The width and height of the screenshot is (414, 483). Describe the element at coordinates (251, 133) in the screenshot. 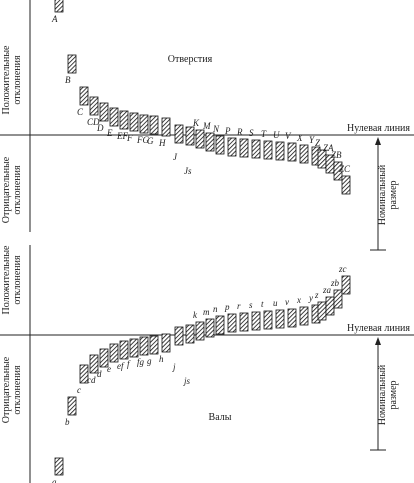

I see `zone-label: S` at that location.